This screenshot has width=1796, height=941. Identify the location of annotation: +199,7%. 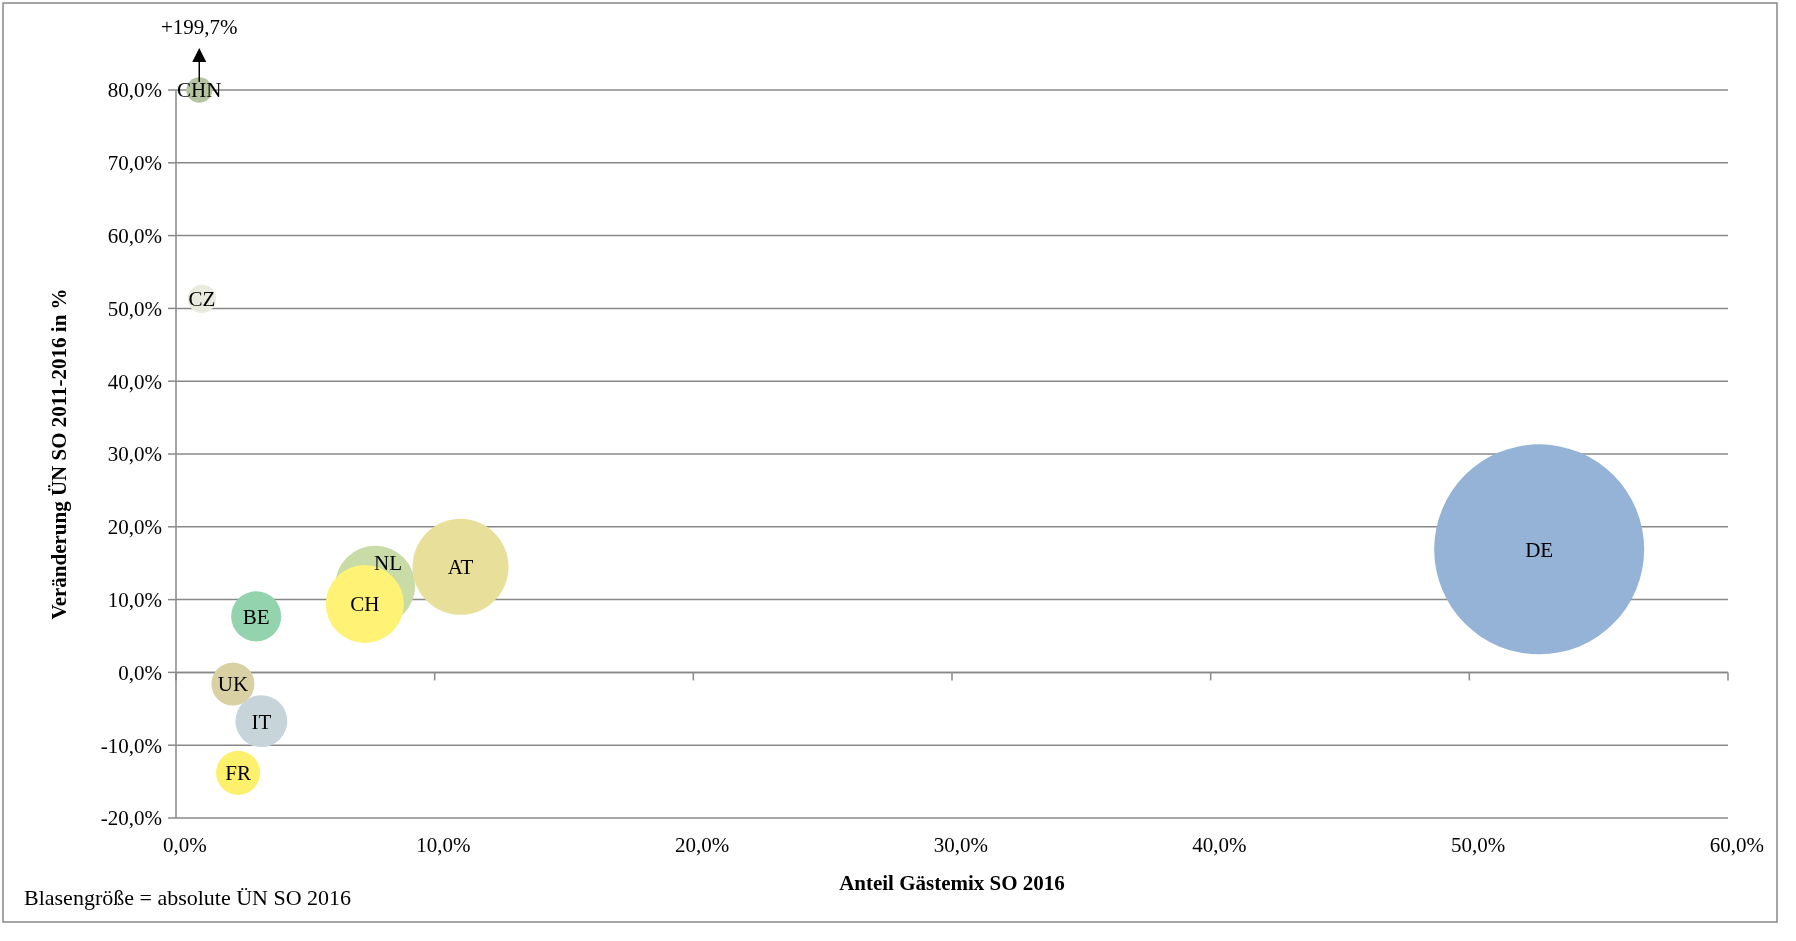
(199, 27).